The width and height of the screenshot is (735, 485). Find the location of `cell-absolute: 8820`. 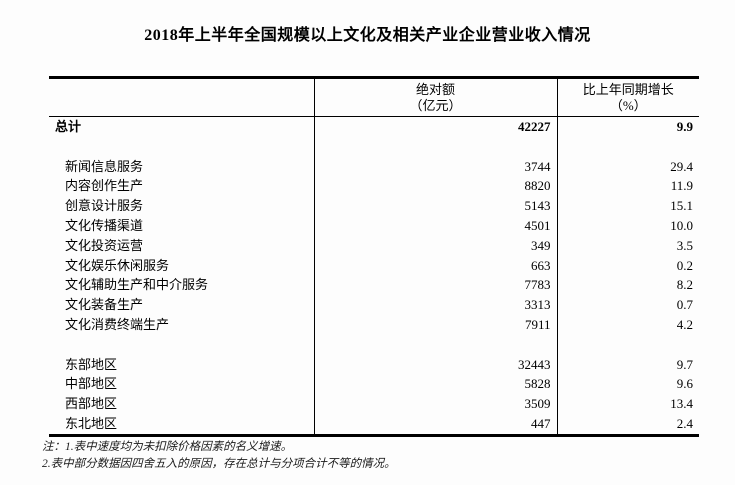

cell-absolute: 8820 is located at coordinates (435, 186).